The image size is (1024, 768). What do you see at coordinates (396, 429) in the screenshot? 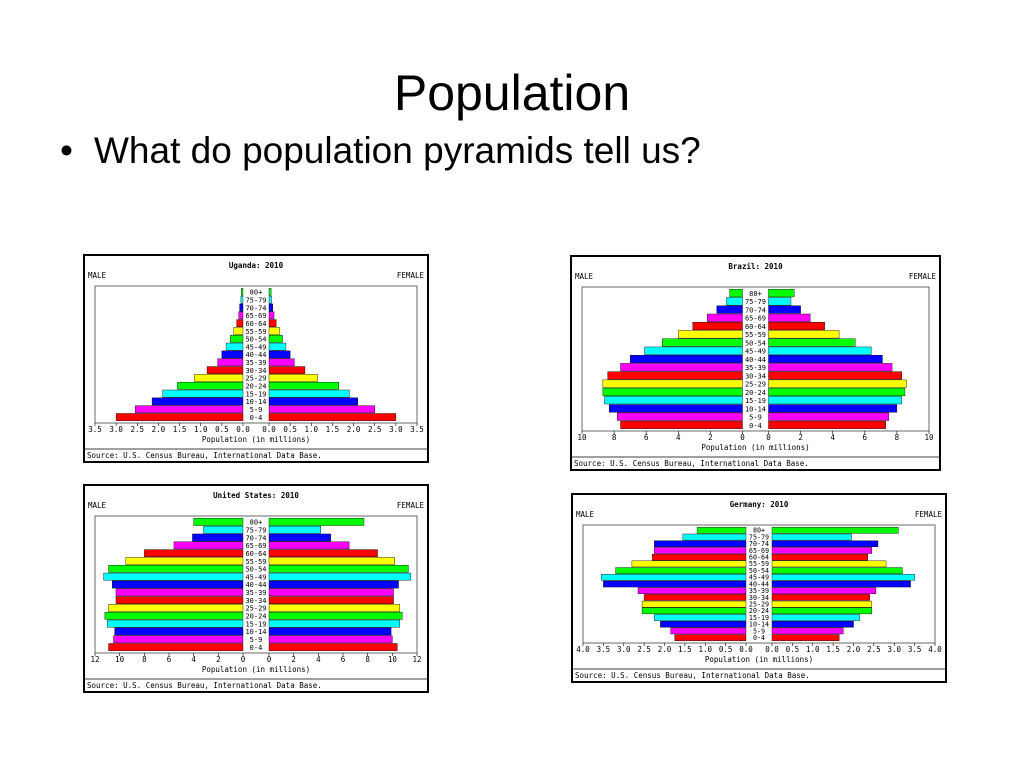
I see `x-tick-label-right: 3.0` at bounding box center [396, 429].